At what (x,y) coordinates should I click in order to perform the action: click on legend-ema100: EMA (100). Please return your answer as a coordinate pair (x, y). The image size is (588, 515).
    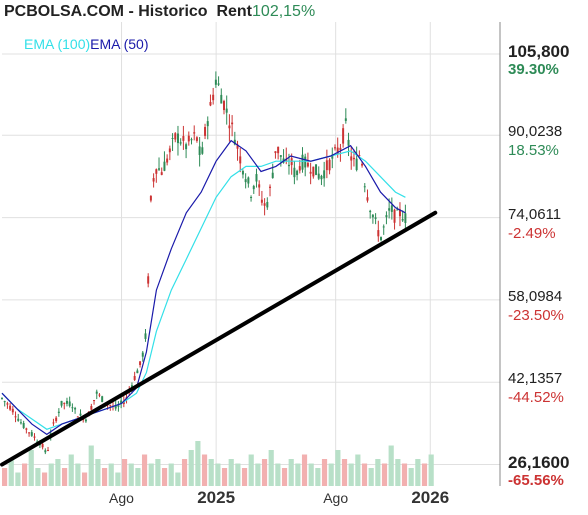
    Looking at the image, I should click on (57, 44).